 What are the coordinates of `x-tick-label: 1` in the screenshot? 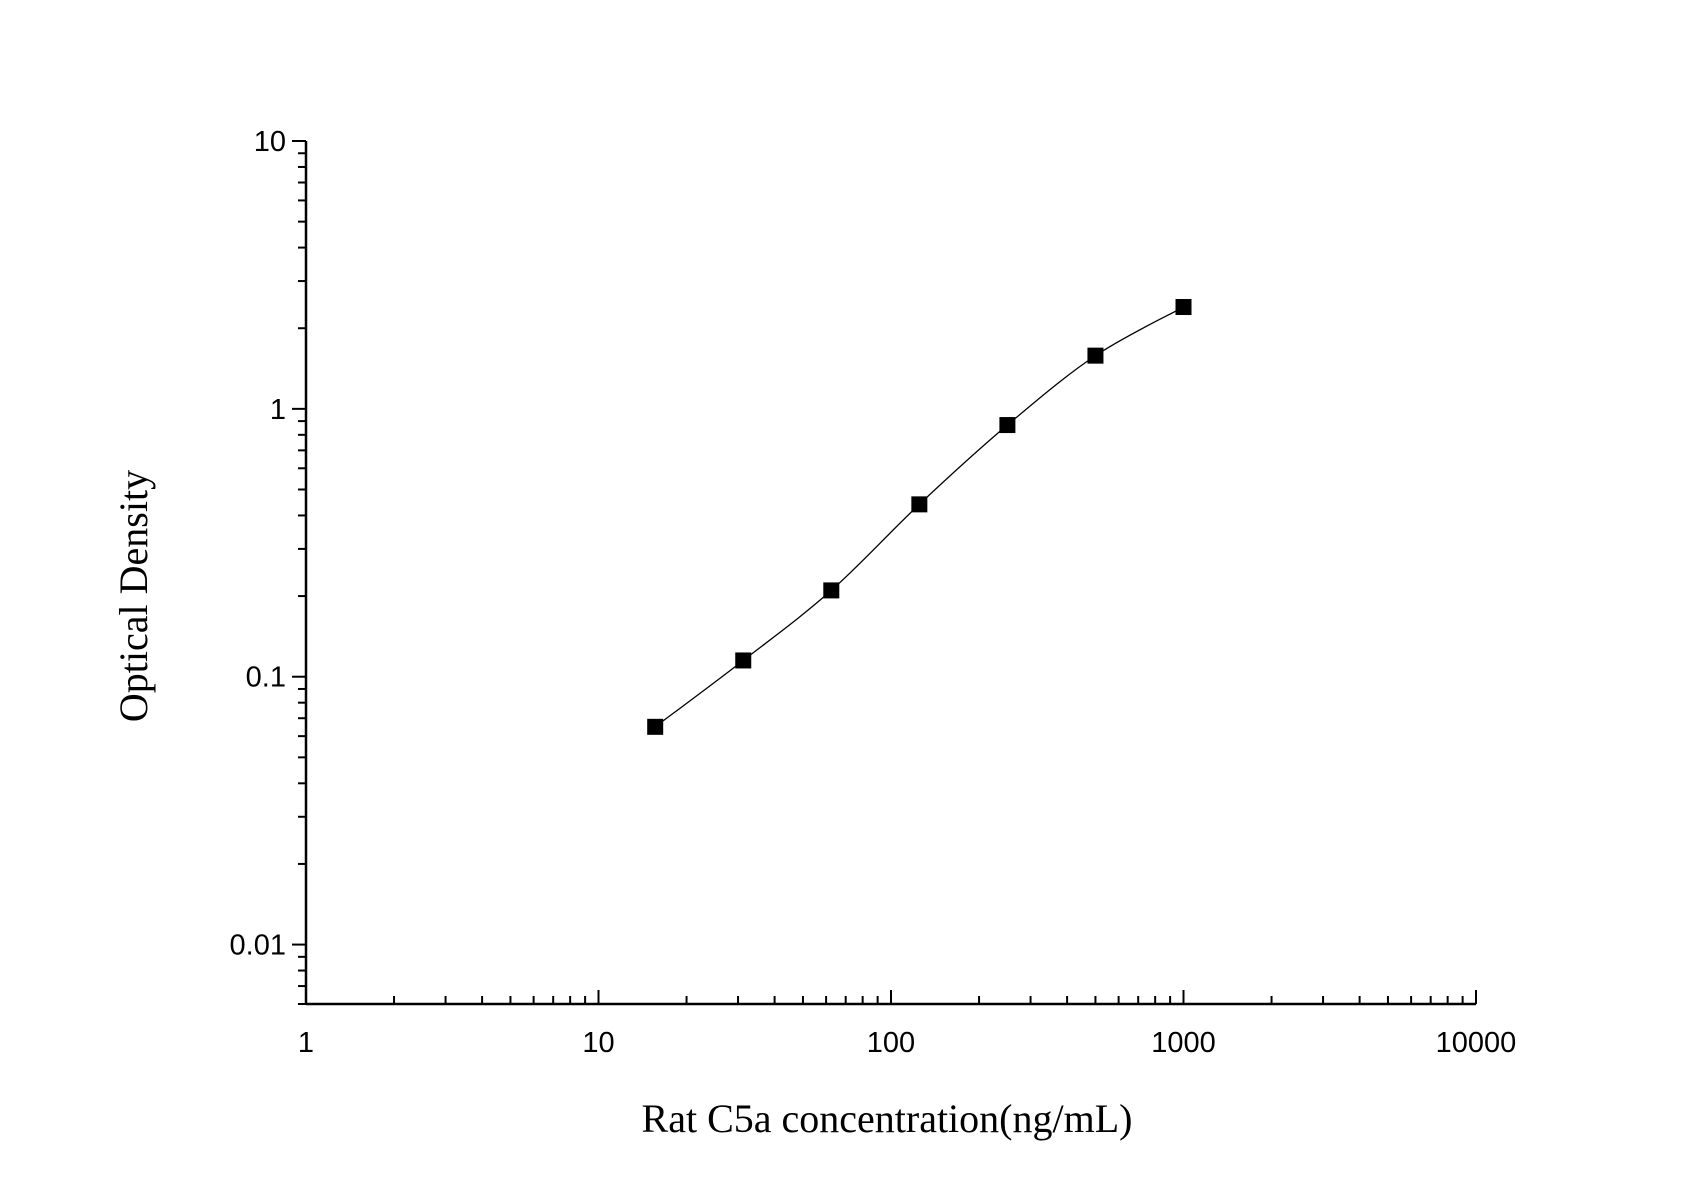 It's located at (306, 1043).